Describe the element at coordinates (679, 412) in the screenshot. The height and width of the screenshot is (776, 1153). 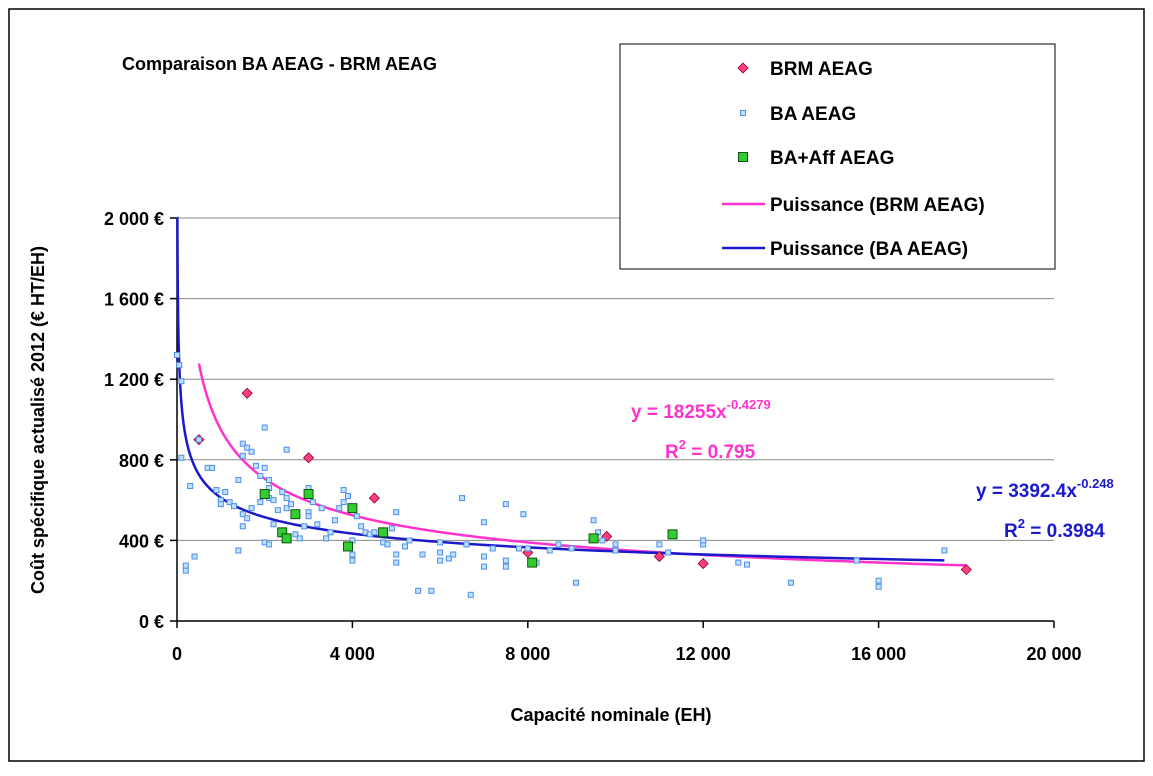
I see `equation-base: y = 18255x` at that location.